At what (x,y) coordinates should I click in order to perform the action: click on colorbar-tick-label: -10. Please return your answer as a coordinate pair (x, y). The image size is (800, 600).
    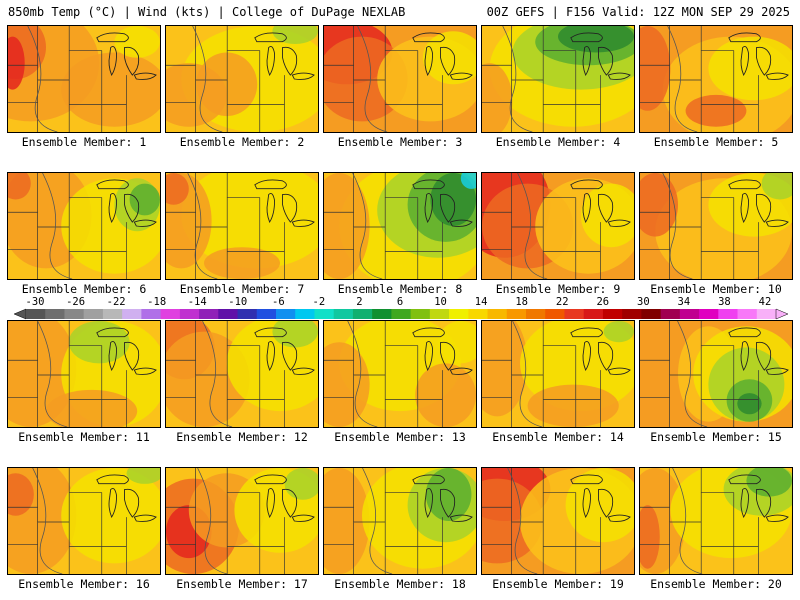
    Looking at the image, I should click on (238, 302).